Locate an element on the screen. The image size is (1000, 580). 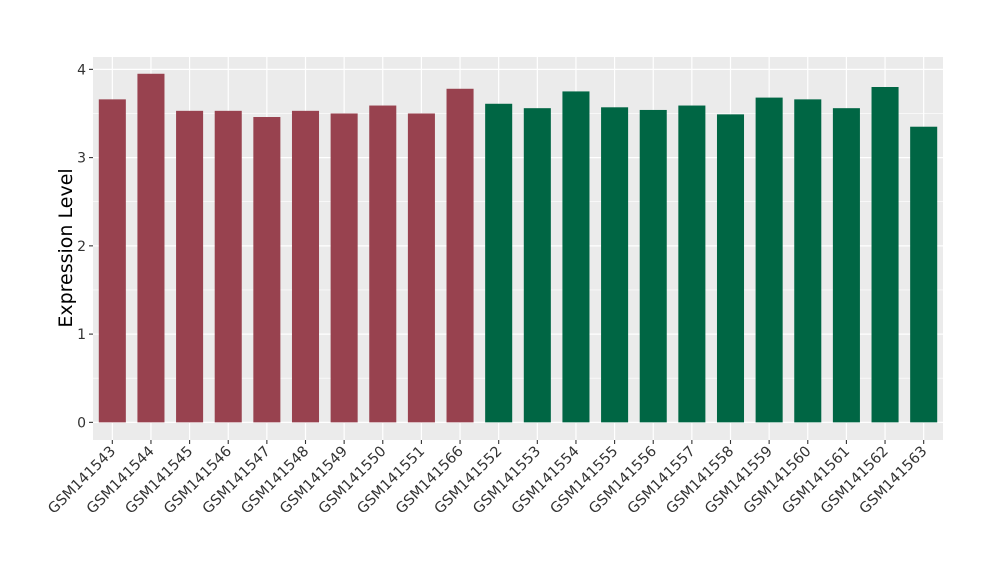
bar-GSM141555 is located at coordinates (615, 265).